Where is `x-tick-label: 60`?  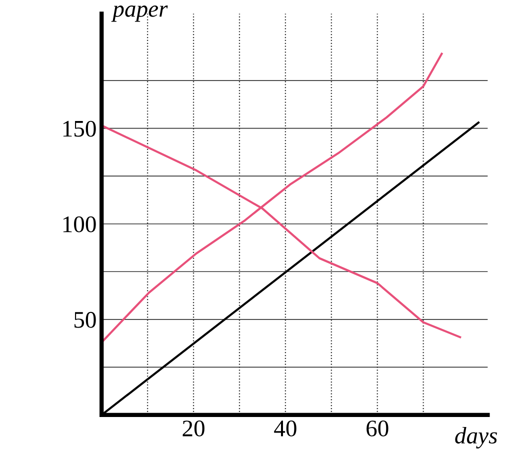
x-tick-label: 60 is located at coordinates (377, 428).